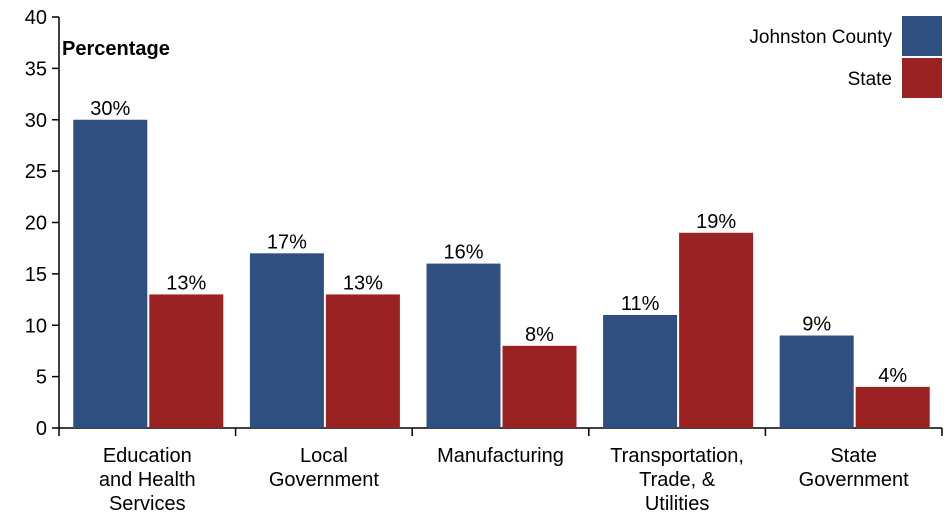 The width and height of the screenshot is (952, 516). What do you see at coordinates (36, 121) in the screenshot?
I see `y-tick-label: 30` at bounding box center [36, 121].